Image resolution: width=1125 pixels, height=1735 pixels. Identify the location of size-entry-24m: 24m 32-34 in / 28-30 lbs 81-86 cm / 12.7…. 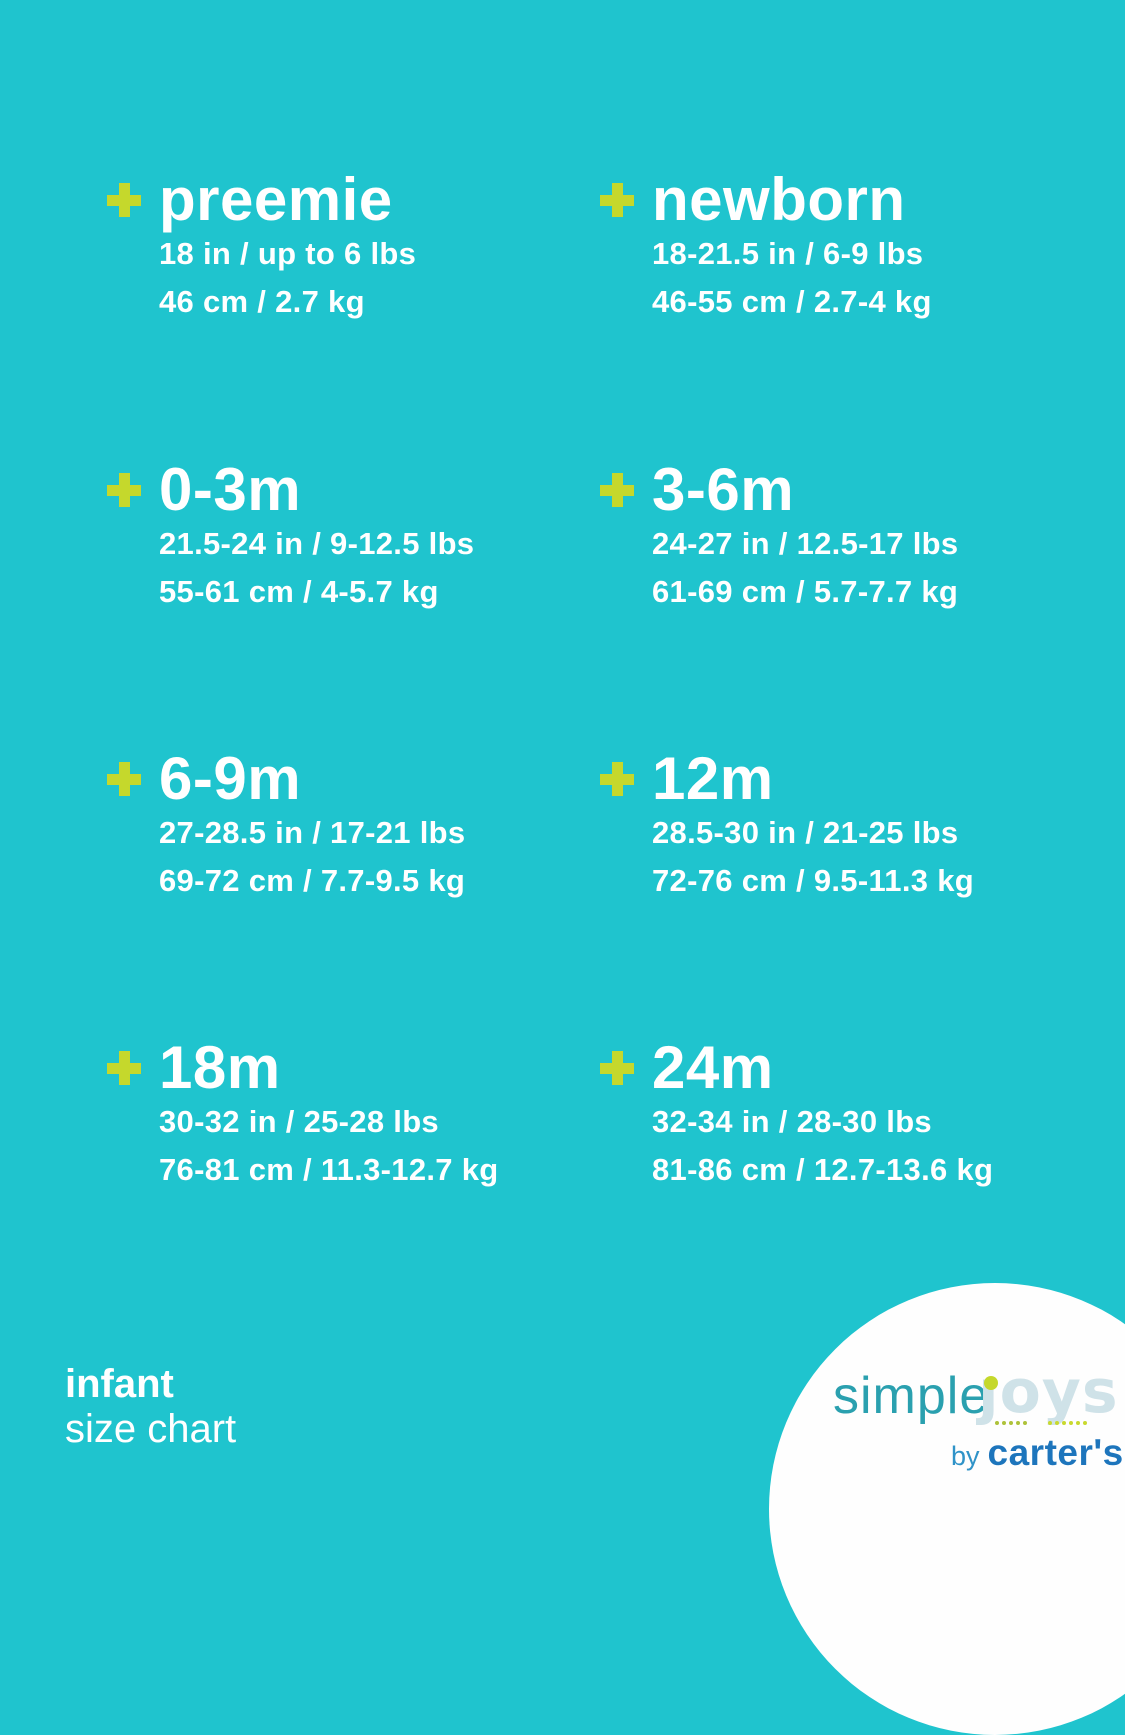
(835, 1116).